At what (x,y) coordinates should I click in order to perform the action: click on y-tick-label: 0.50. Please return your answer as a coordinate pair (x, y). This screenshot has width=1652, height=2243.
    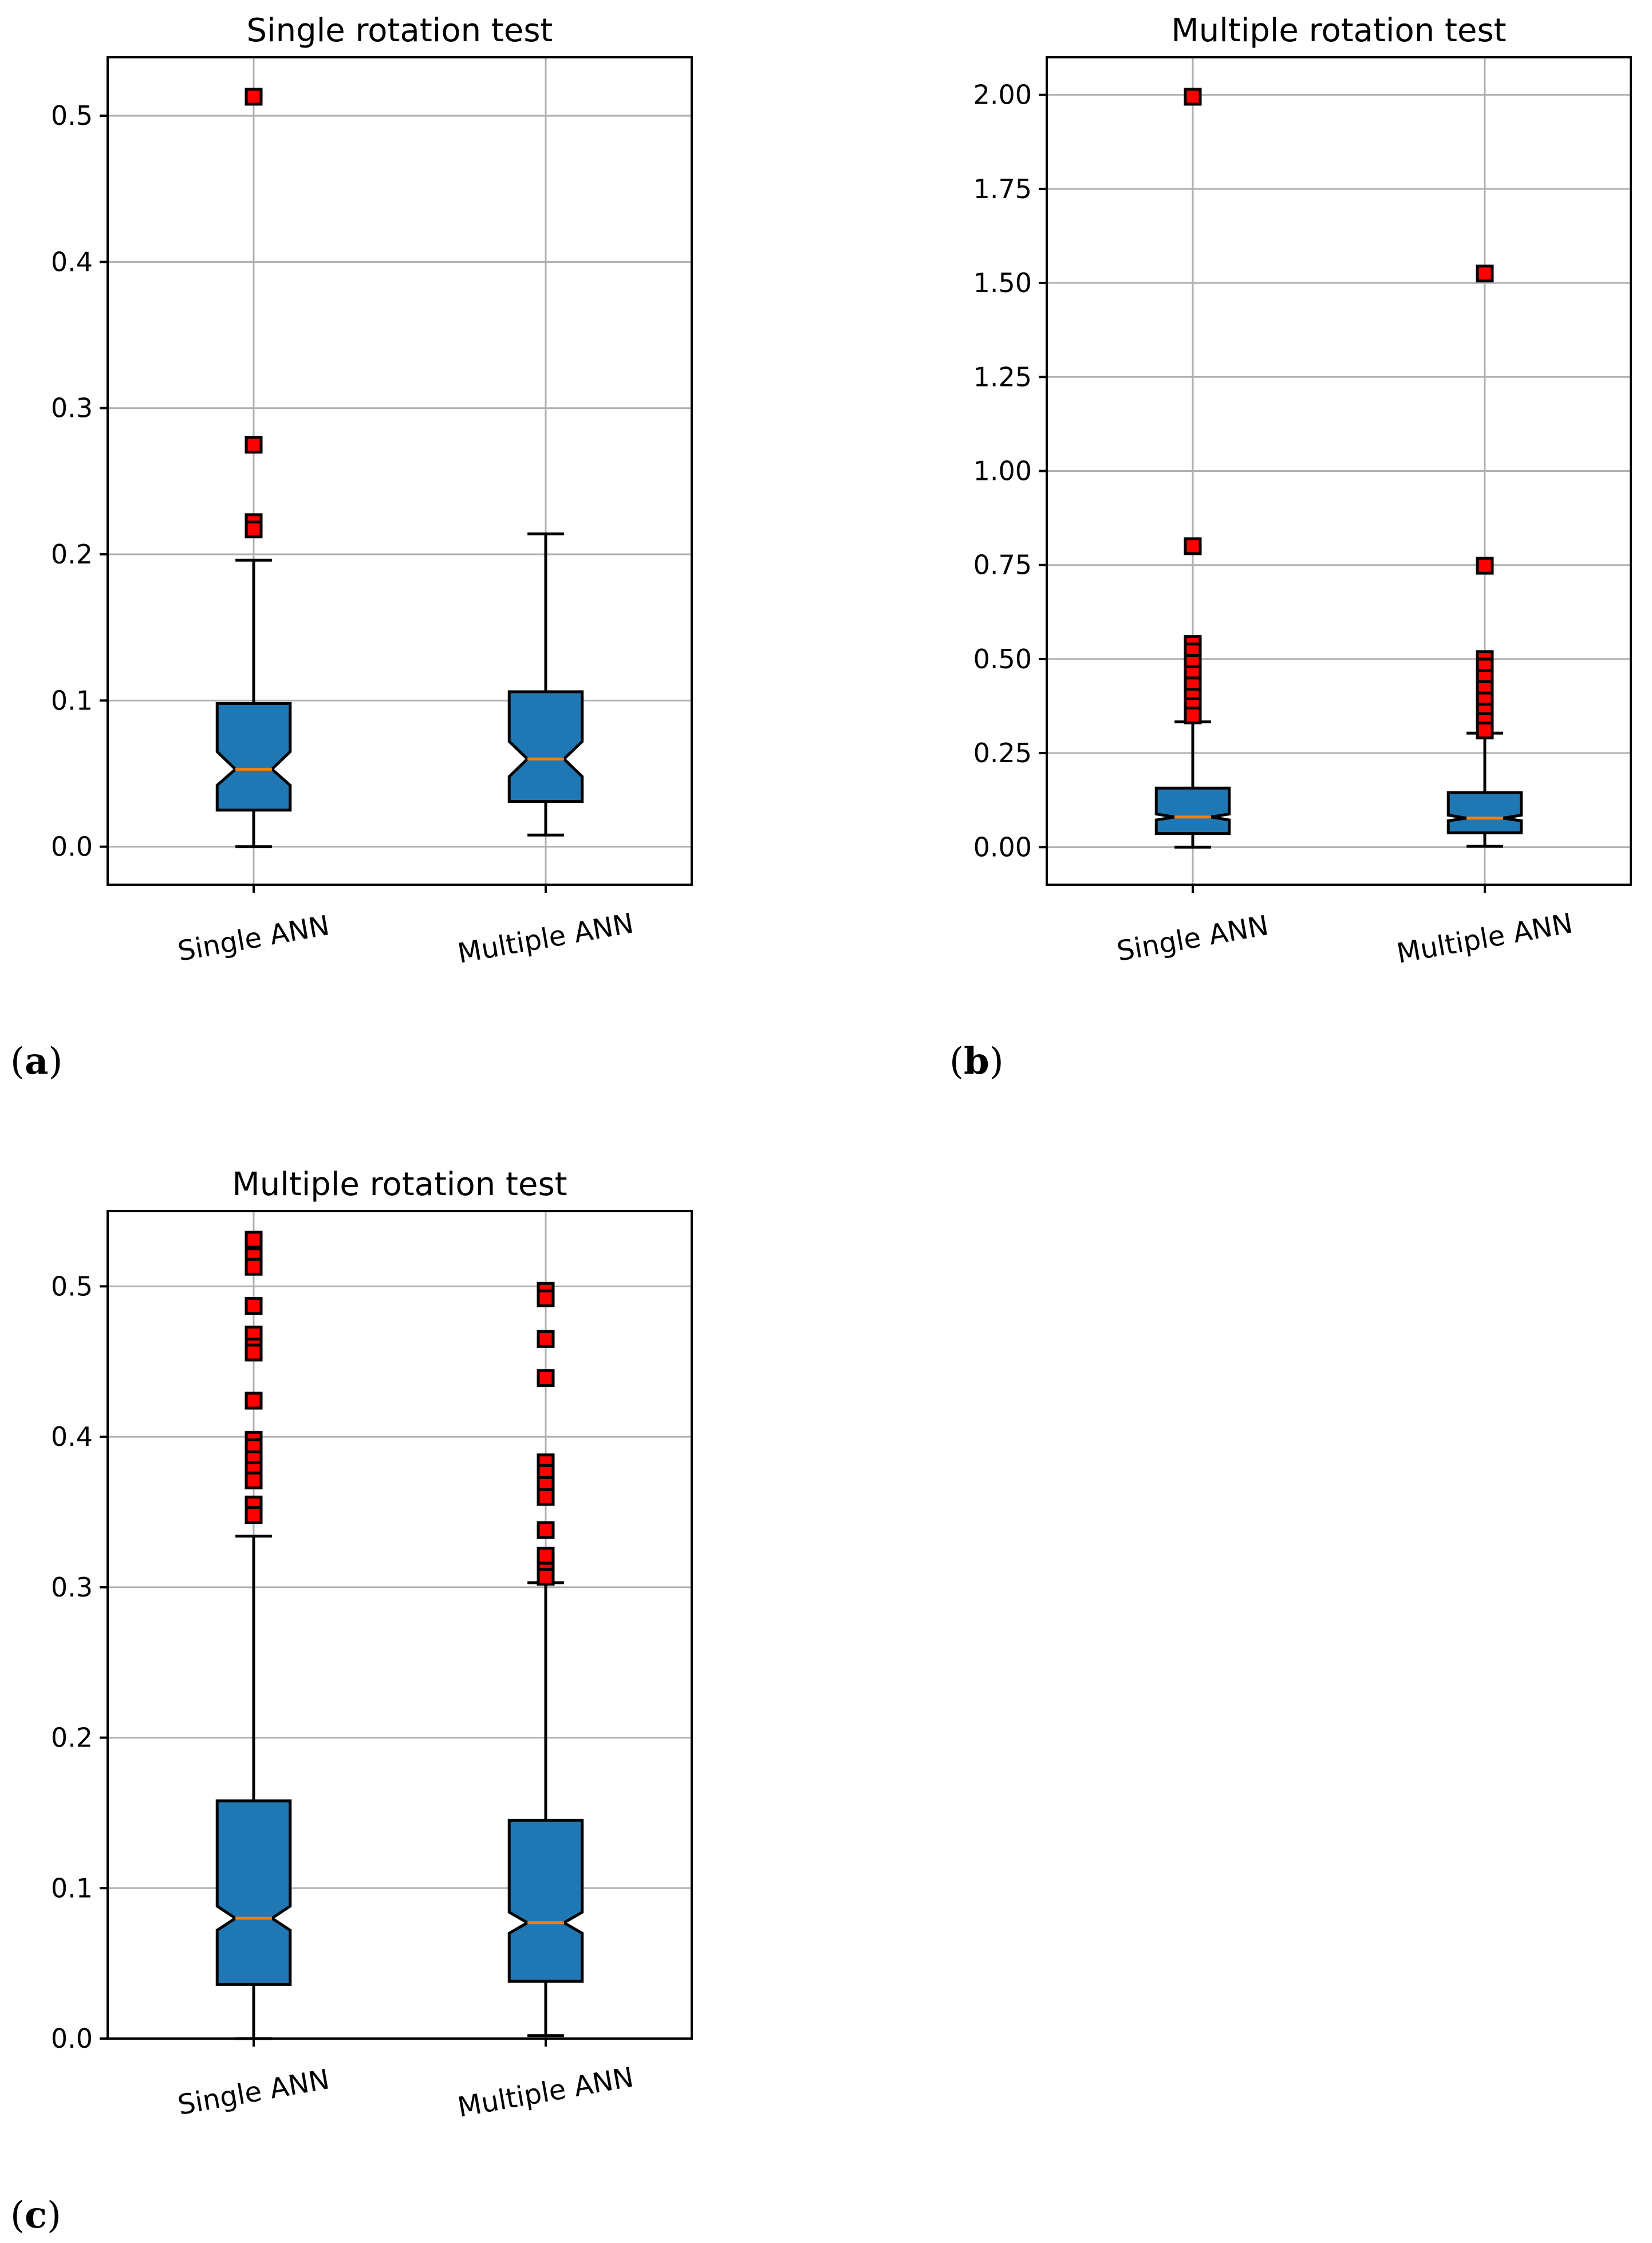
    Looking at the image, I should click on (1003, 659).